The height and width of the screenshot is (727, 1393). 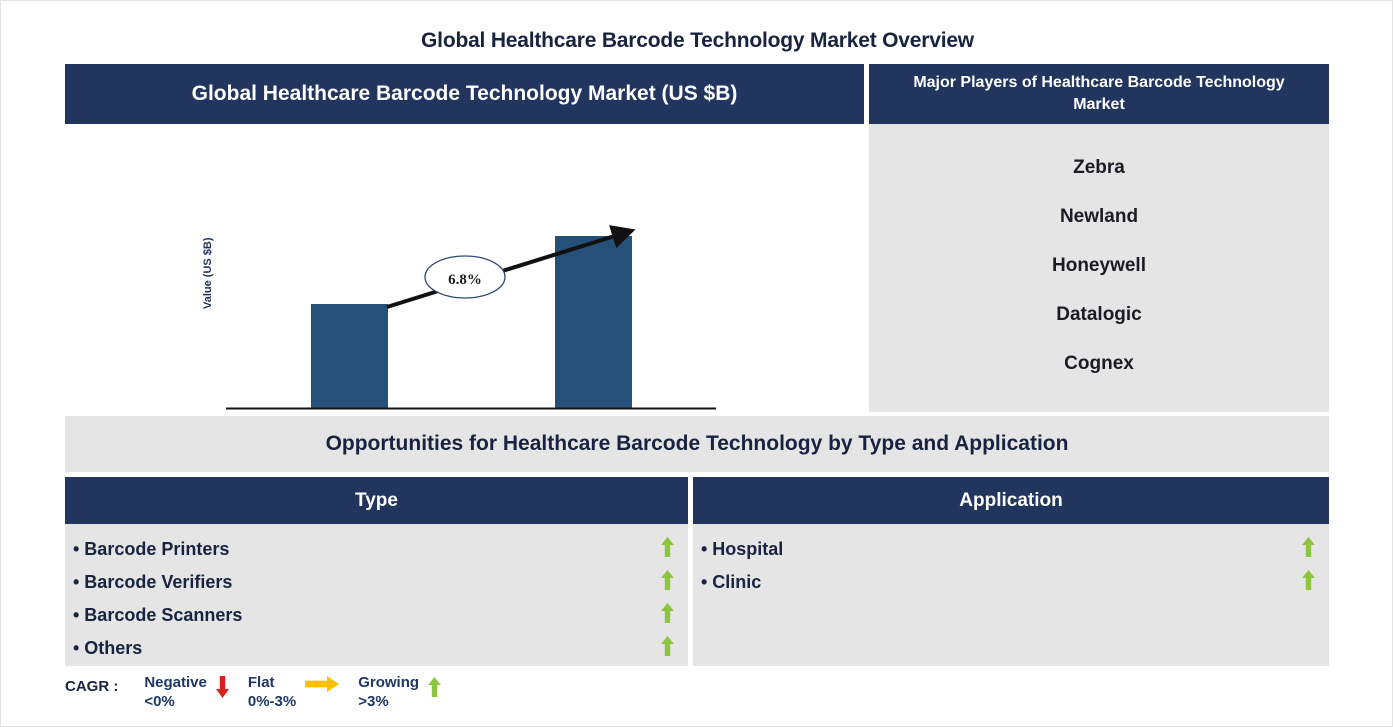 What do you see at coordinates (373, 701) in the screenshot?
I see `cagr-legend-range: >3%` at bounding box center [373, 701].